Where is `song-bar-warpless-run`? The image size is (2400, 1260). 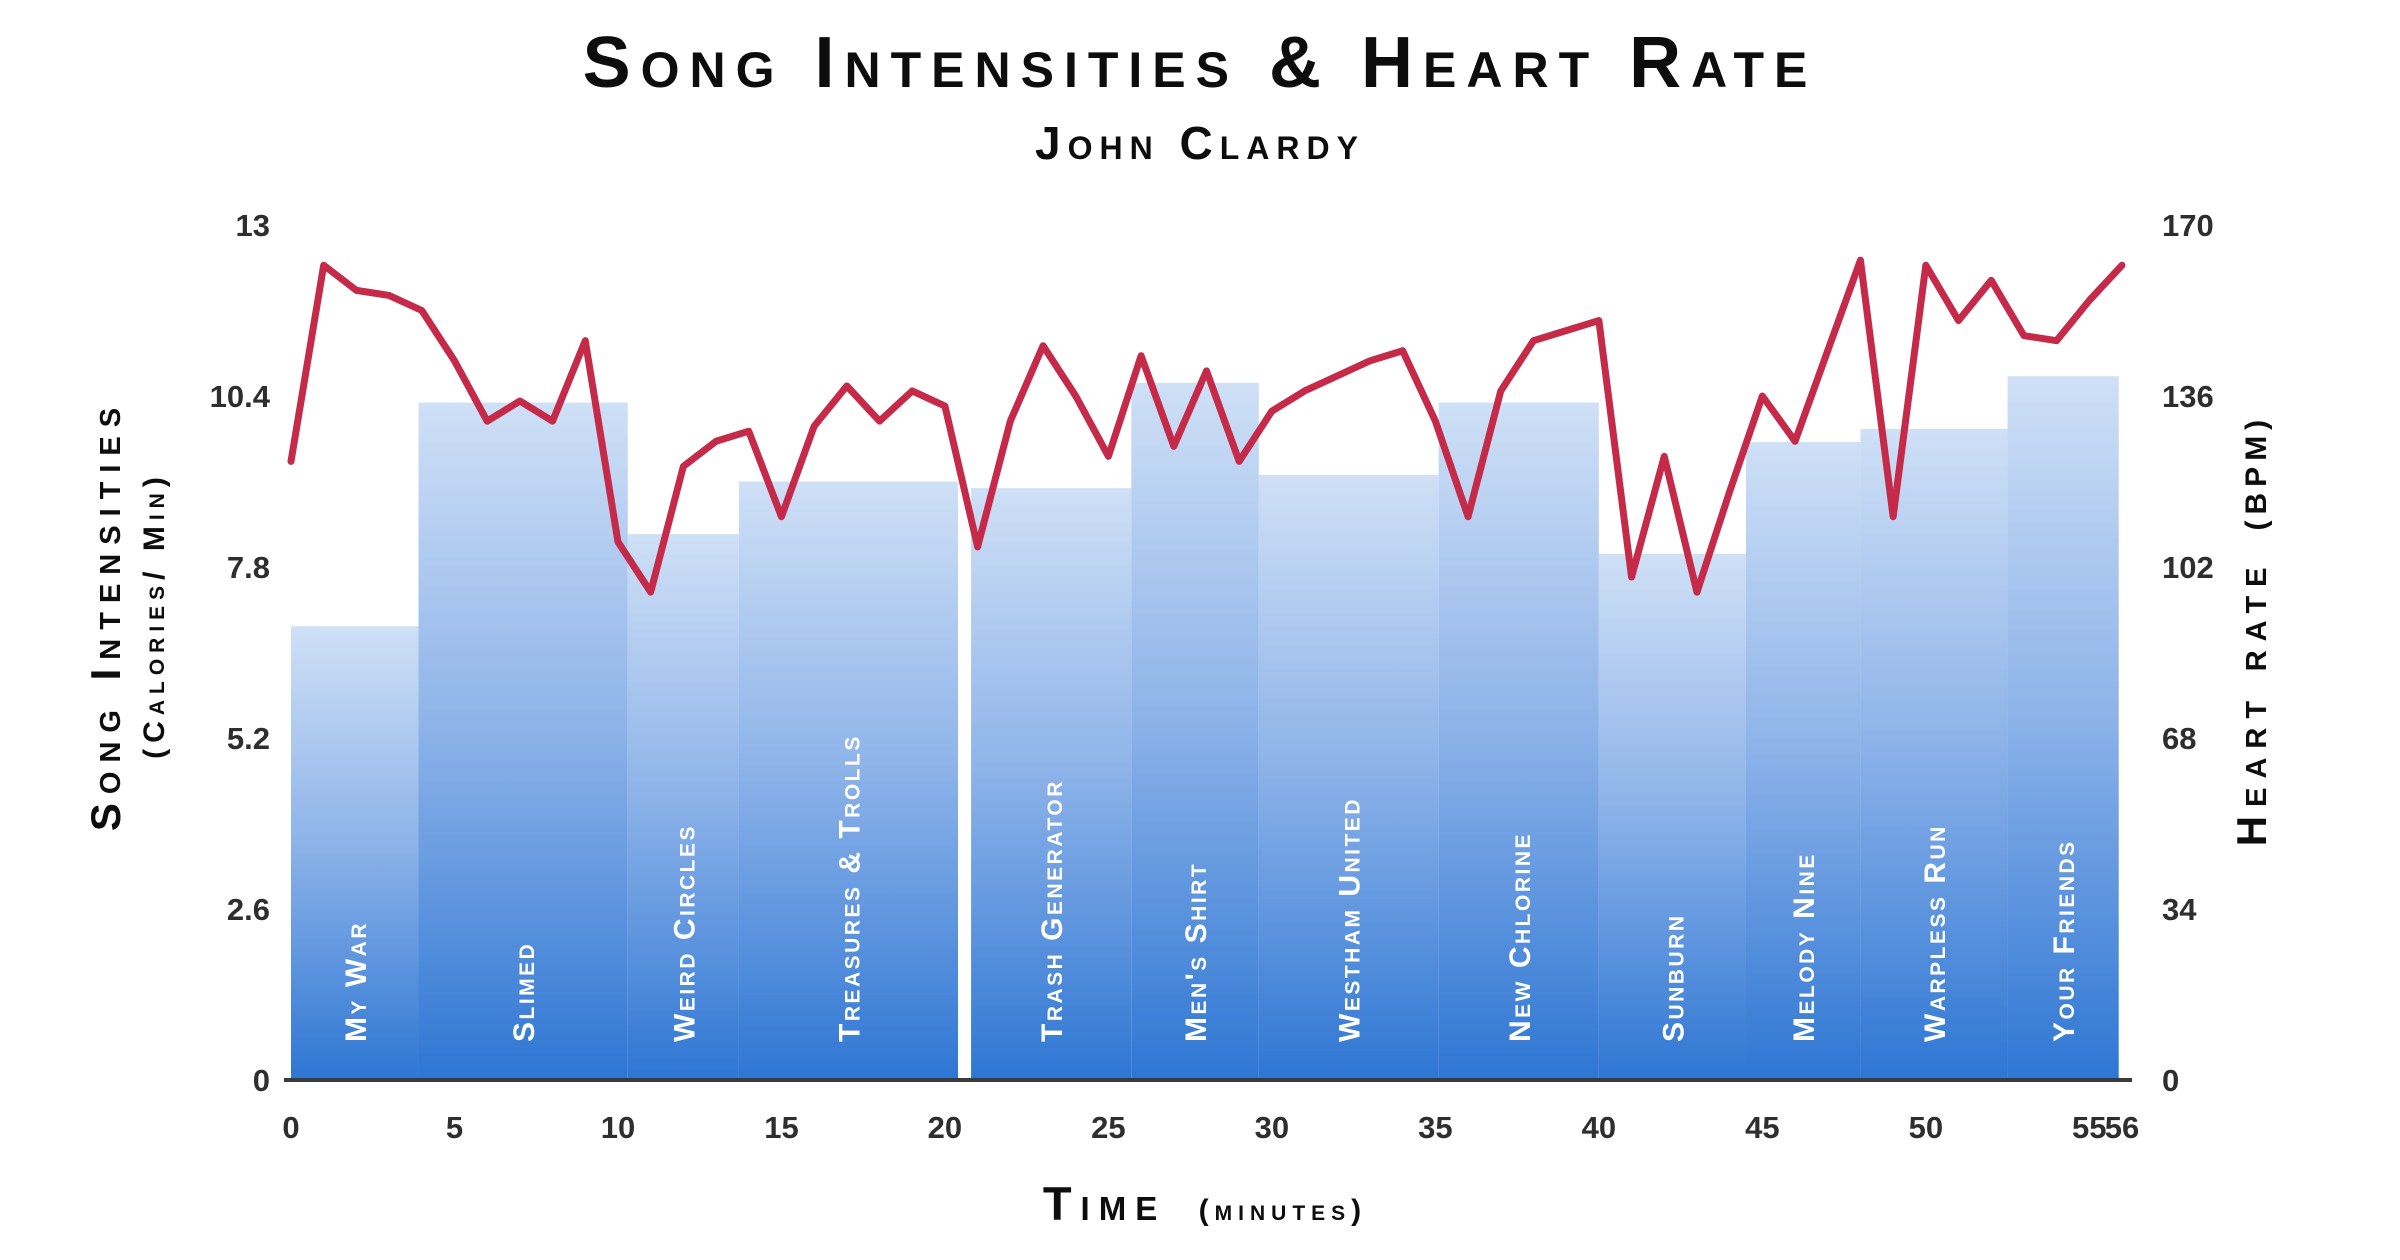 song-bar-warpless-run is located at coordinates (1934, 754).